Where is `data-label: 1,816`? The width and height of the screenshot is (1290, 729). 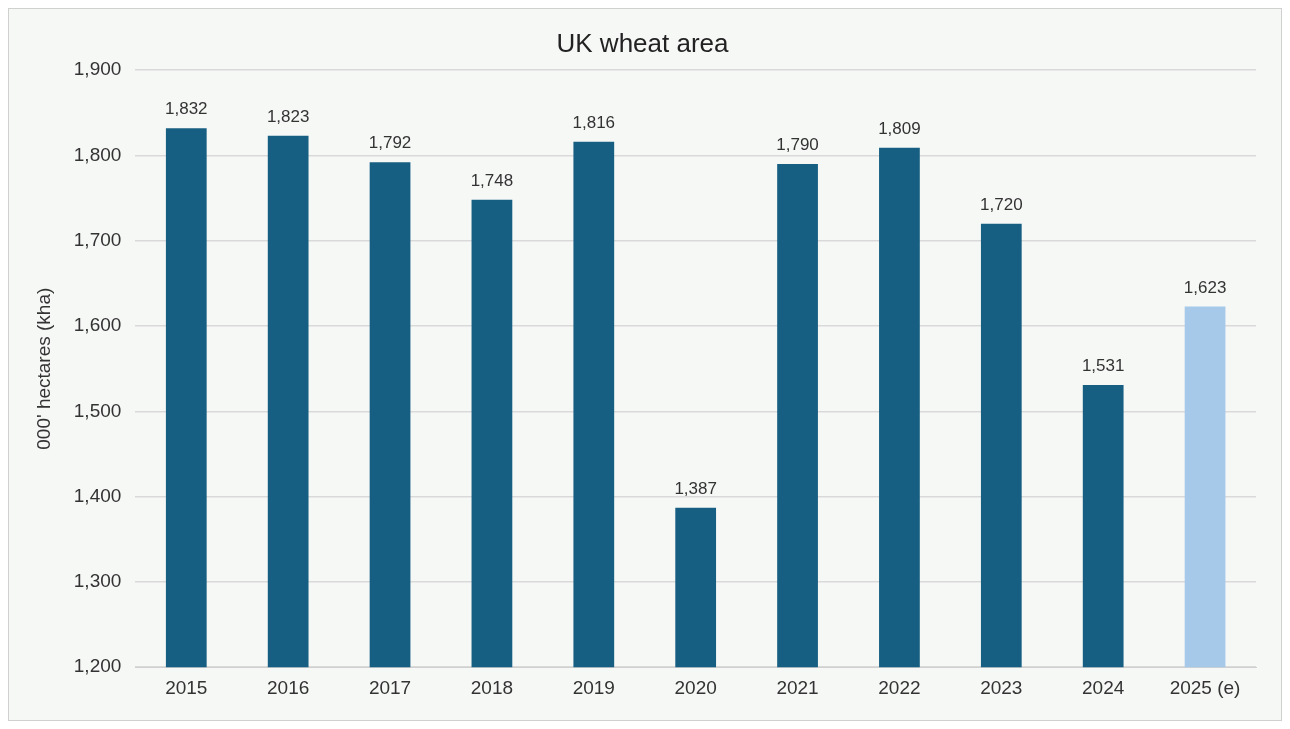 data-label: 1,816 is located at coordinates (594, 123).